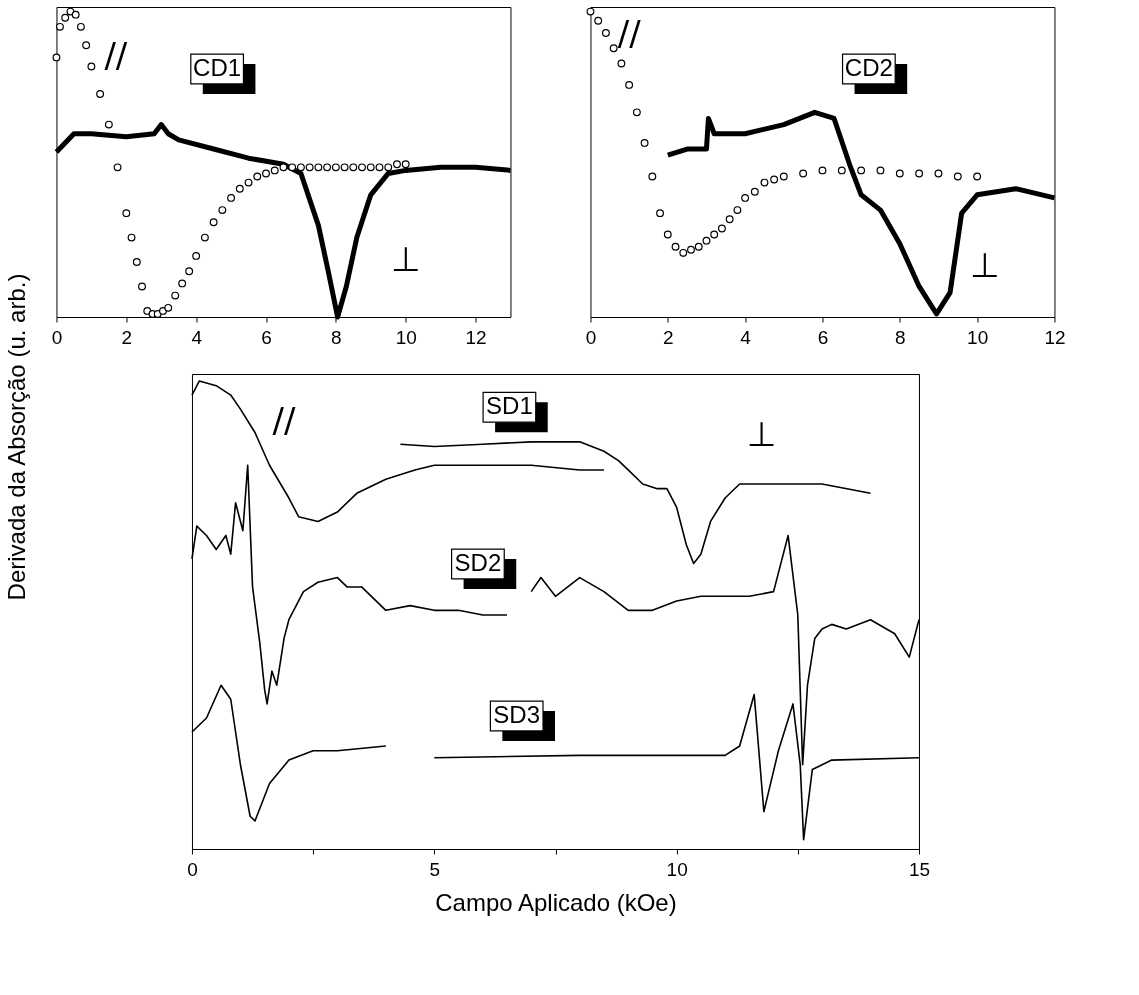 This screenshot has width=1139, height=995. What do you see at coordinates (478, 562) in the screenshot?
I see `annotation: SD2` at bounding box center [478, 562].